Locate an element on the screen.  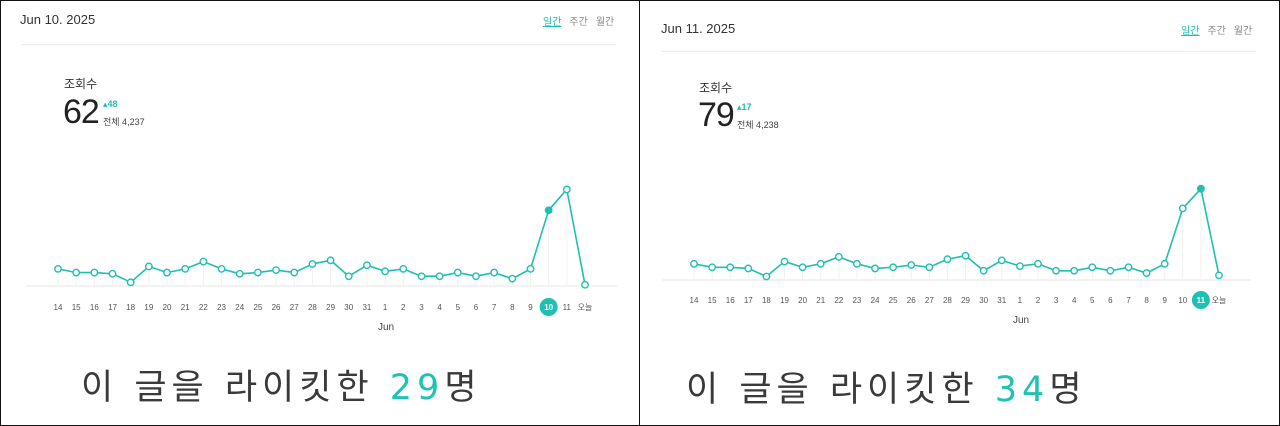
selected-day-marker is located at coordinates (548, 307).